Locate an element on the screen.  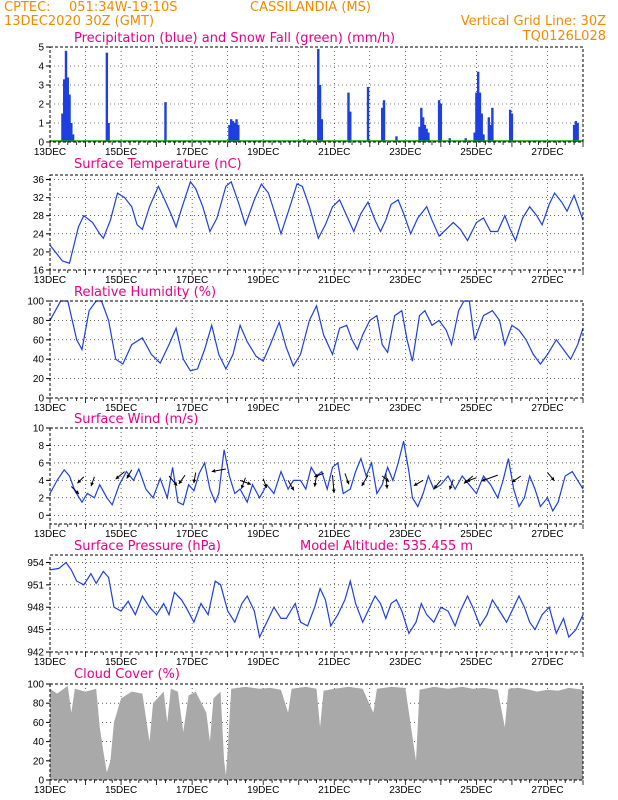
y-tick-label: 948 is located at coordinates (35, 608).